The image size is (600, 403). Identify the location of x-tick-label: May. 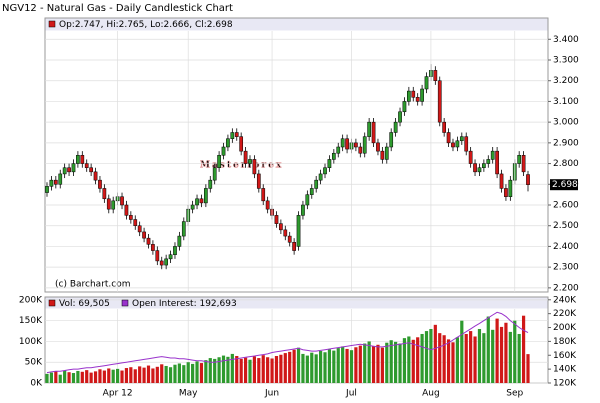
(188, 394).